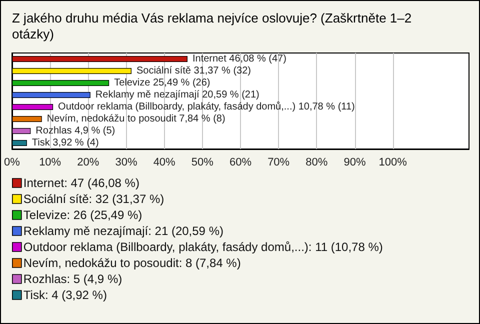  I want to click on x-tick-label: 30%, so click(126, 162).